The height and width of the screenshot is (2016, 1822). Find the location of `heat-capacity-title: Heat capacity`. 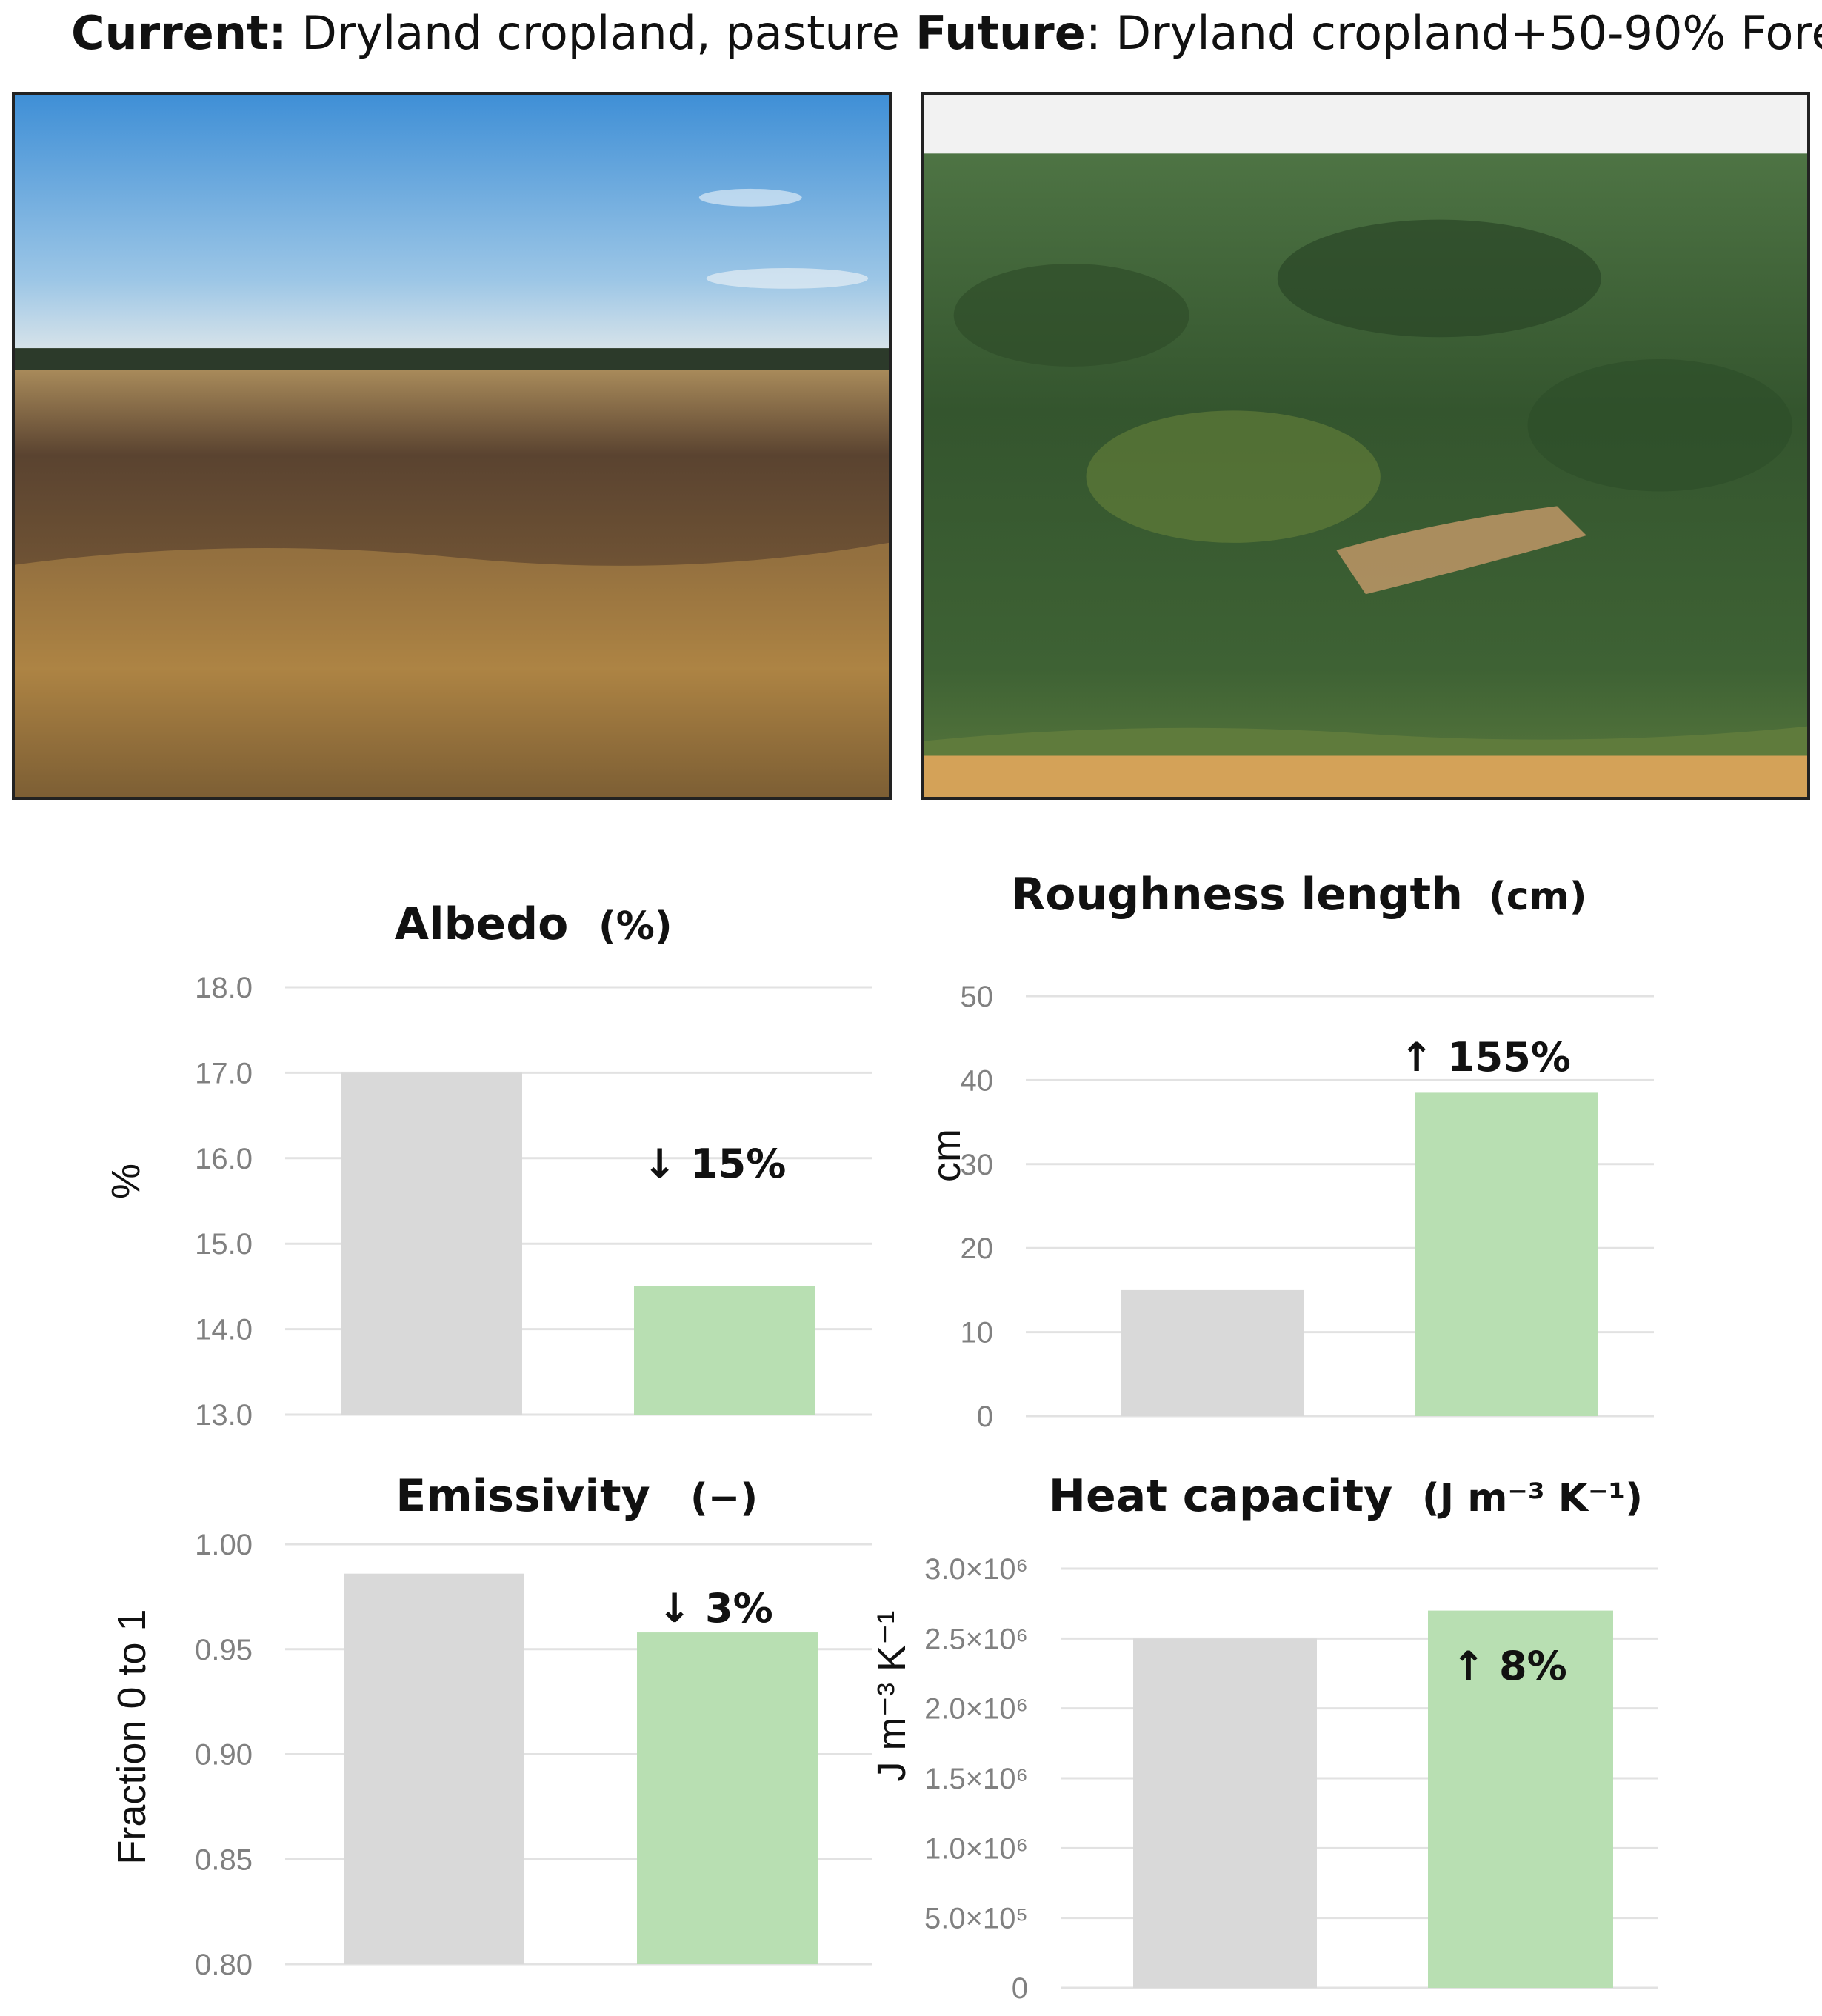

heat-capacity-title: Heat capacity is located at coordinates (1220, 1496).